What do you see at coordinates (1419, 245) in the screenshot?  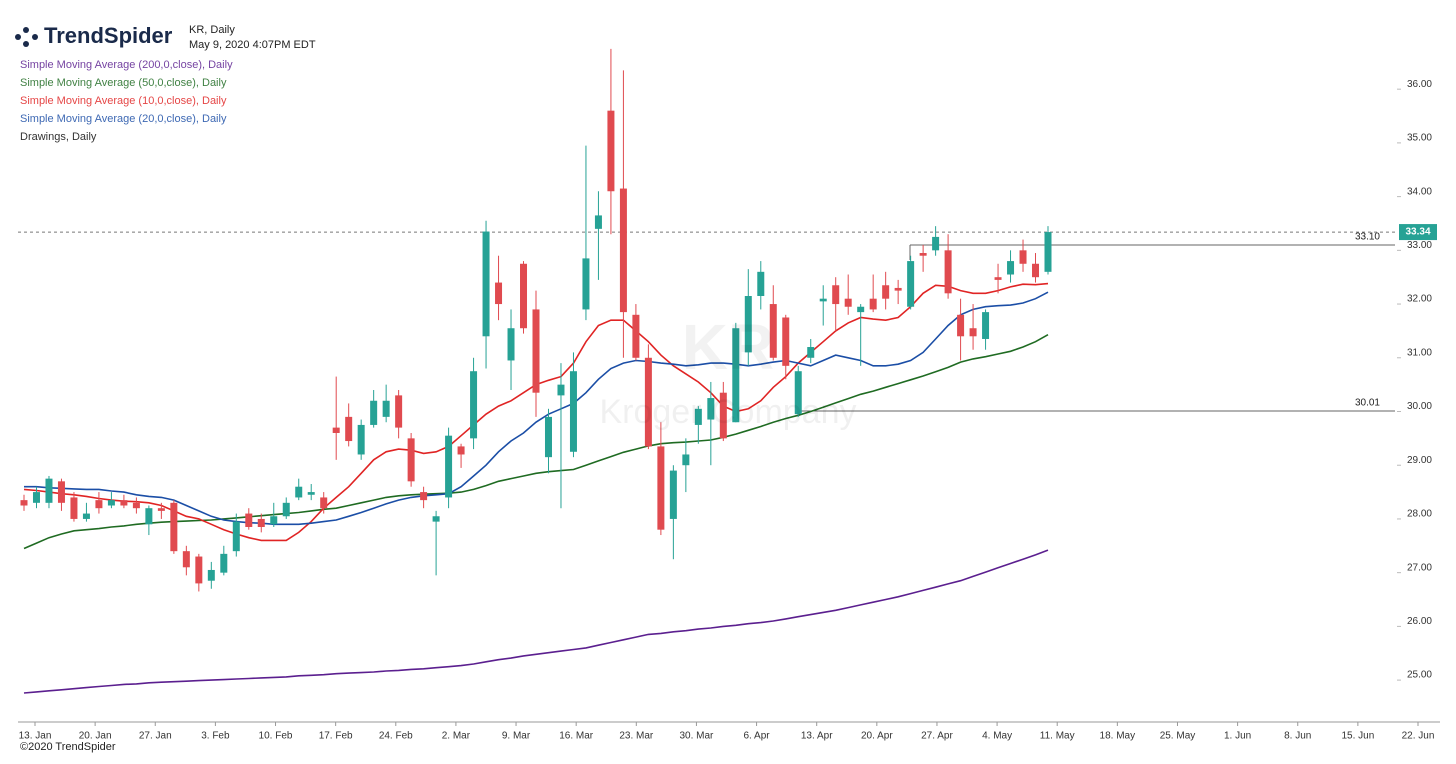 I see `y-tick-label: 33.00` at bounding box center [1419, 245].